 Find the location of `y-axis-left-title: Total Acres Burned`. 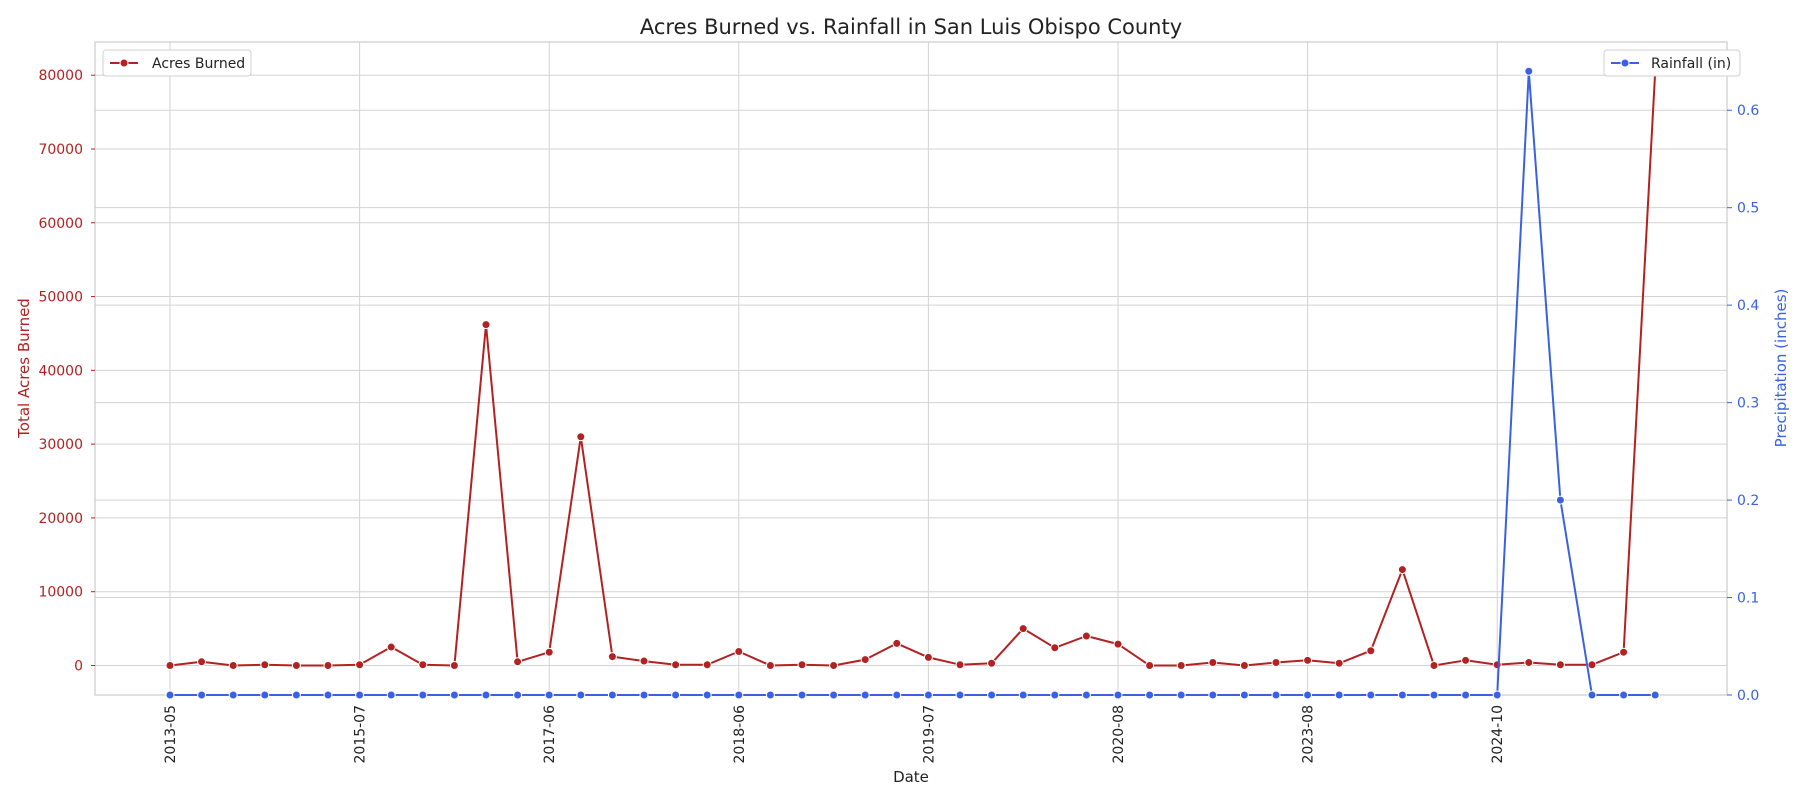

y-axis-left-title: Total Acres Burned is located at coordinates (24, 368).